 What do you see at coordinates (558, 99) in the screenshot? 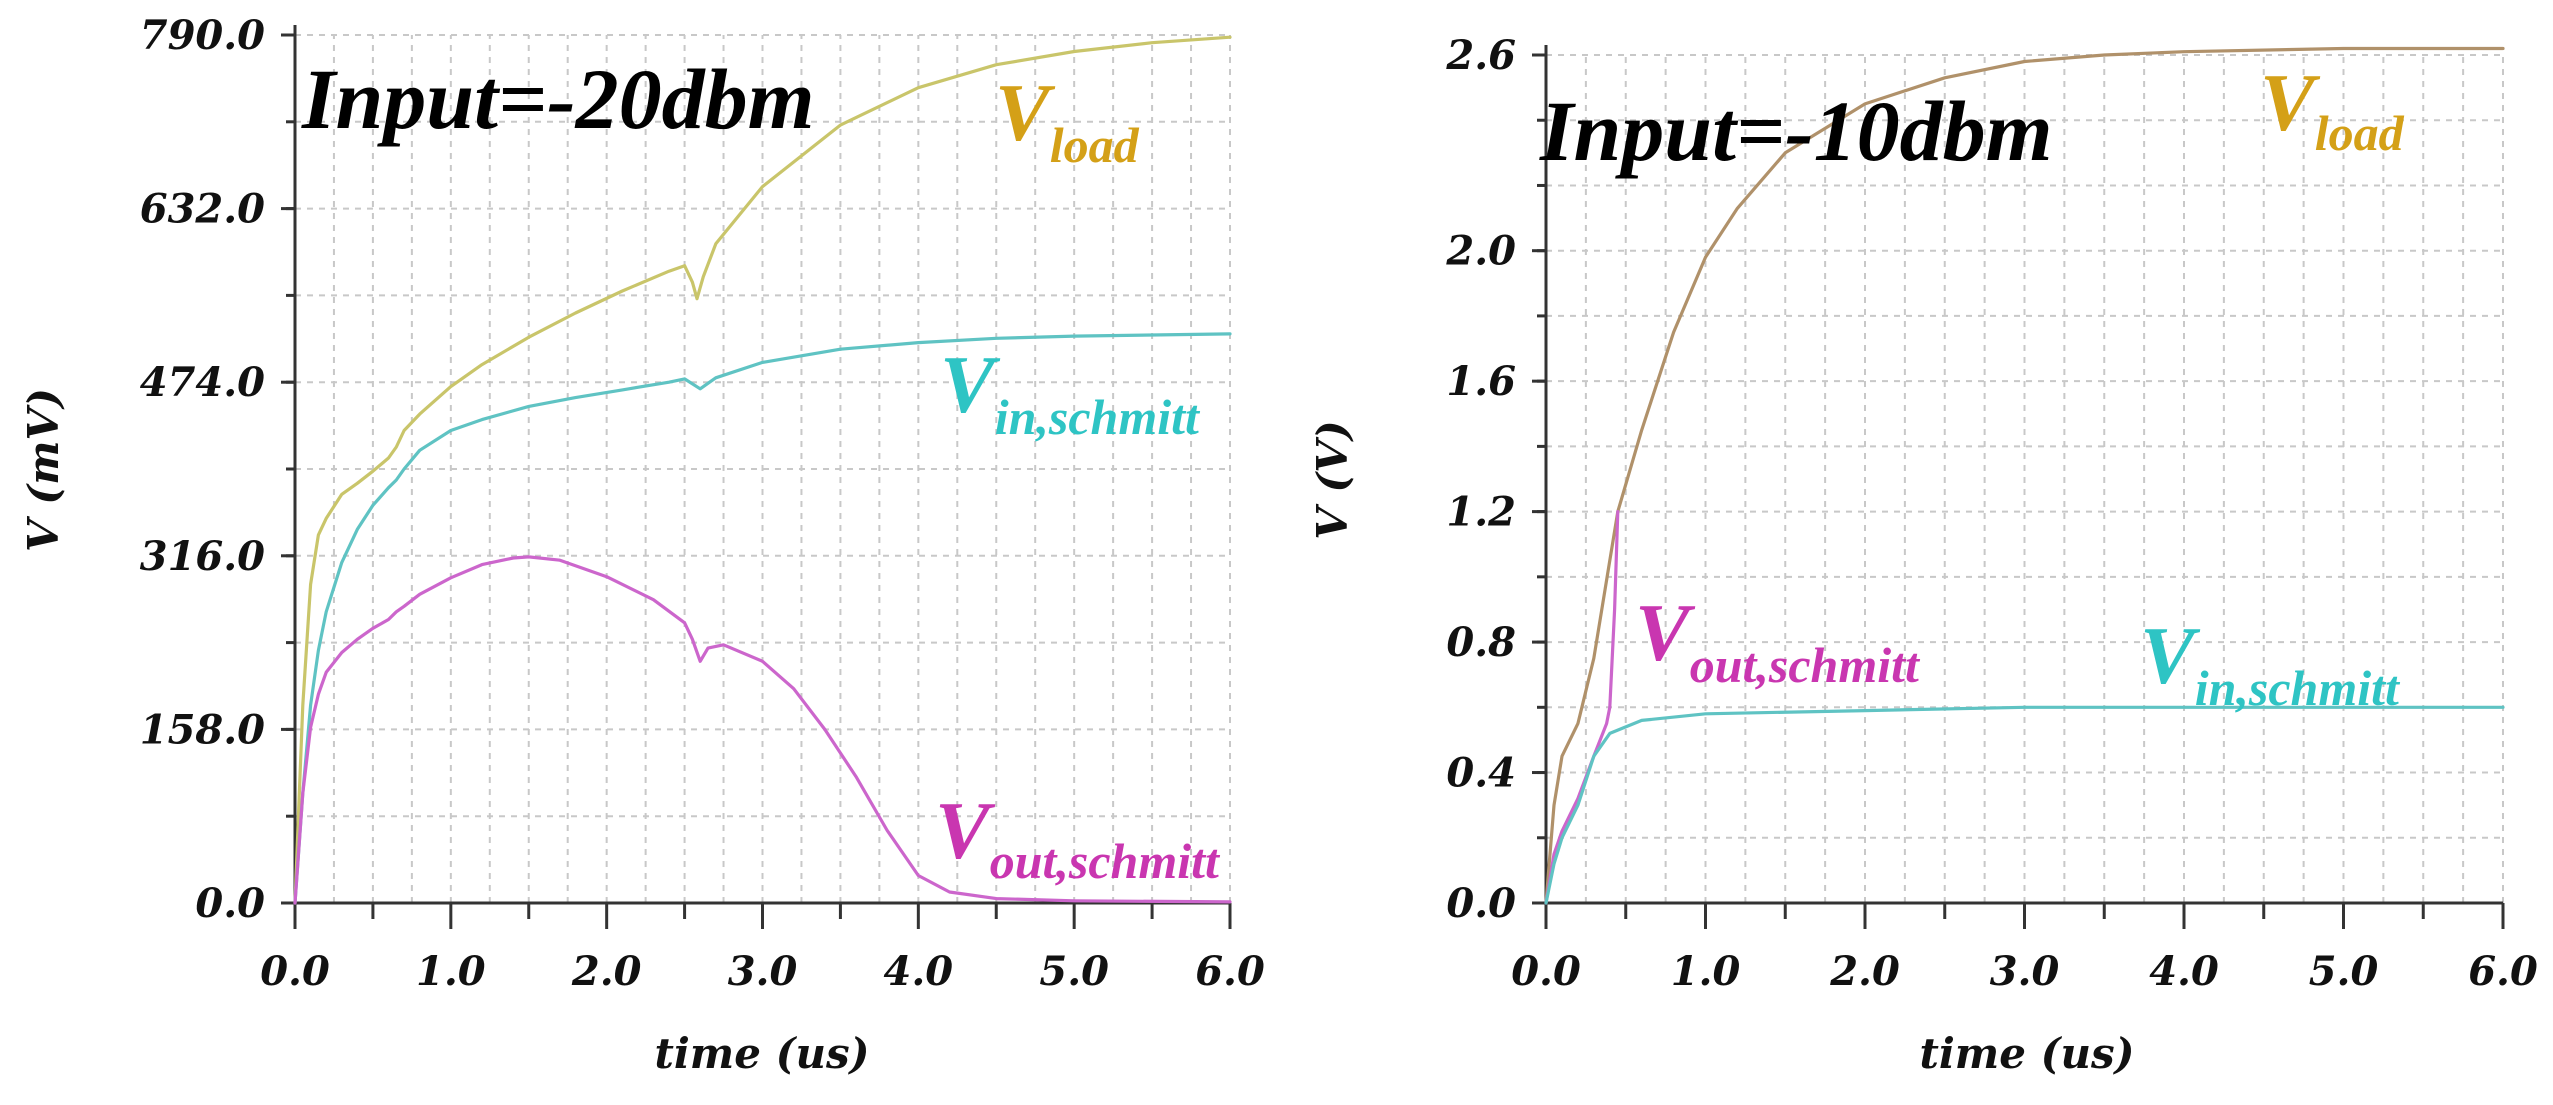
I see `panel-title: Input=-20dbm` at bounding box center [558, 99].